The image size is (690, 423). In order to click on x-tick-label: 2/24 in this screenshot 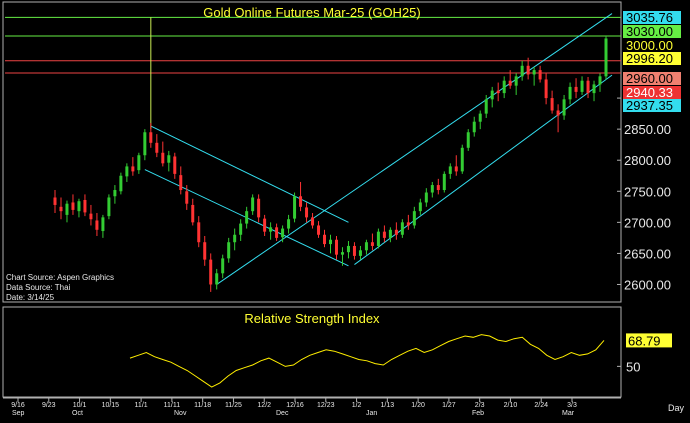, I will do `click(541, 405)`.